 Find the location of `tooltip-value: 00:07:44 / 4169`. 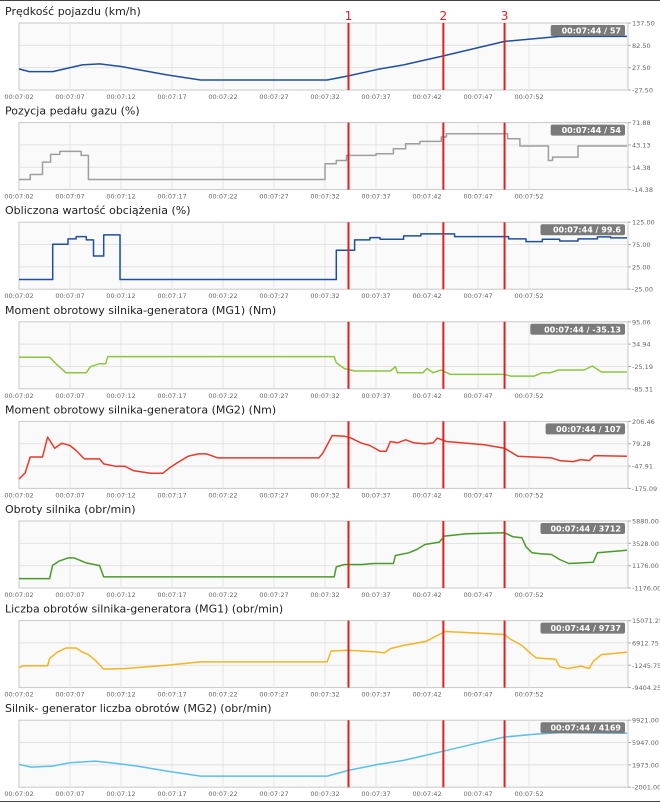

tooltip-value: 00:07:44 / 4169 is located at coordinates (585, 728).